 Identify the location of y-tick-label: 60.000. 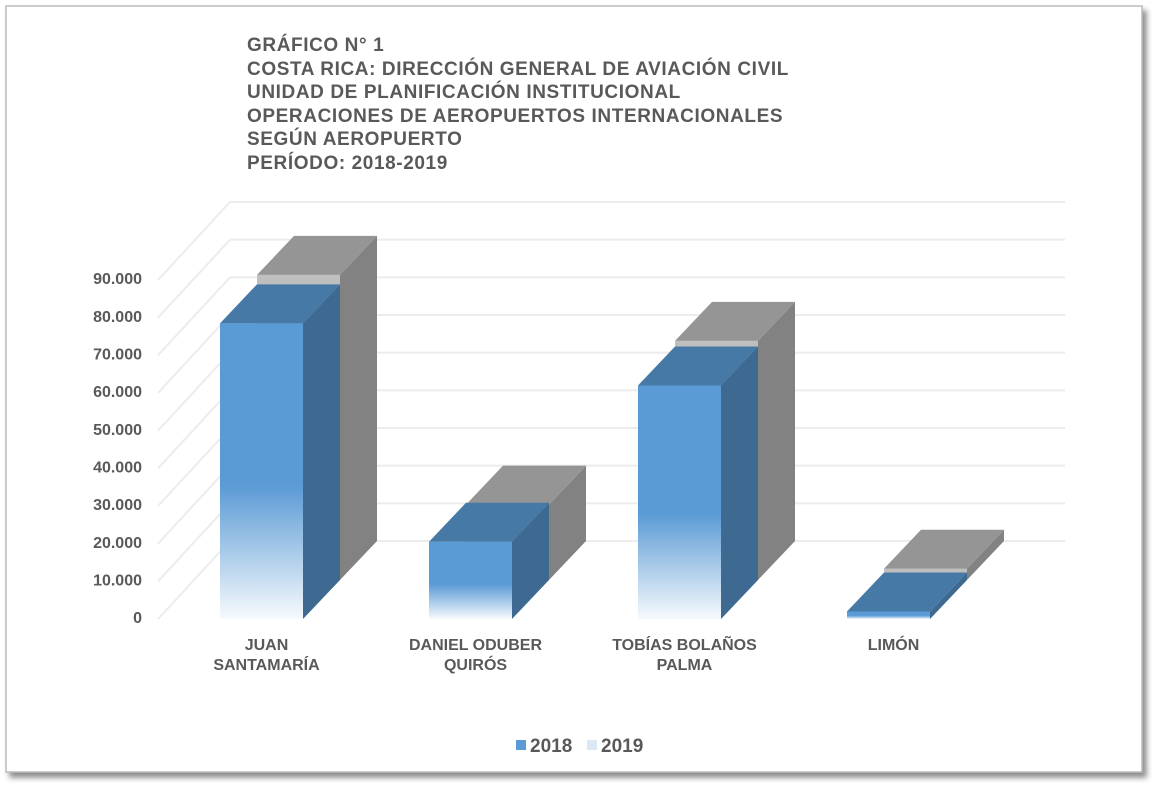
(117, 392).